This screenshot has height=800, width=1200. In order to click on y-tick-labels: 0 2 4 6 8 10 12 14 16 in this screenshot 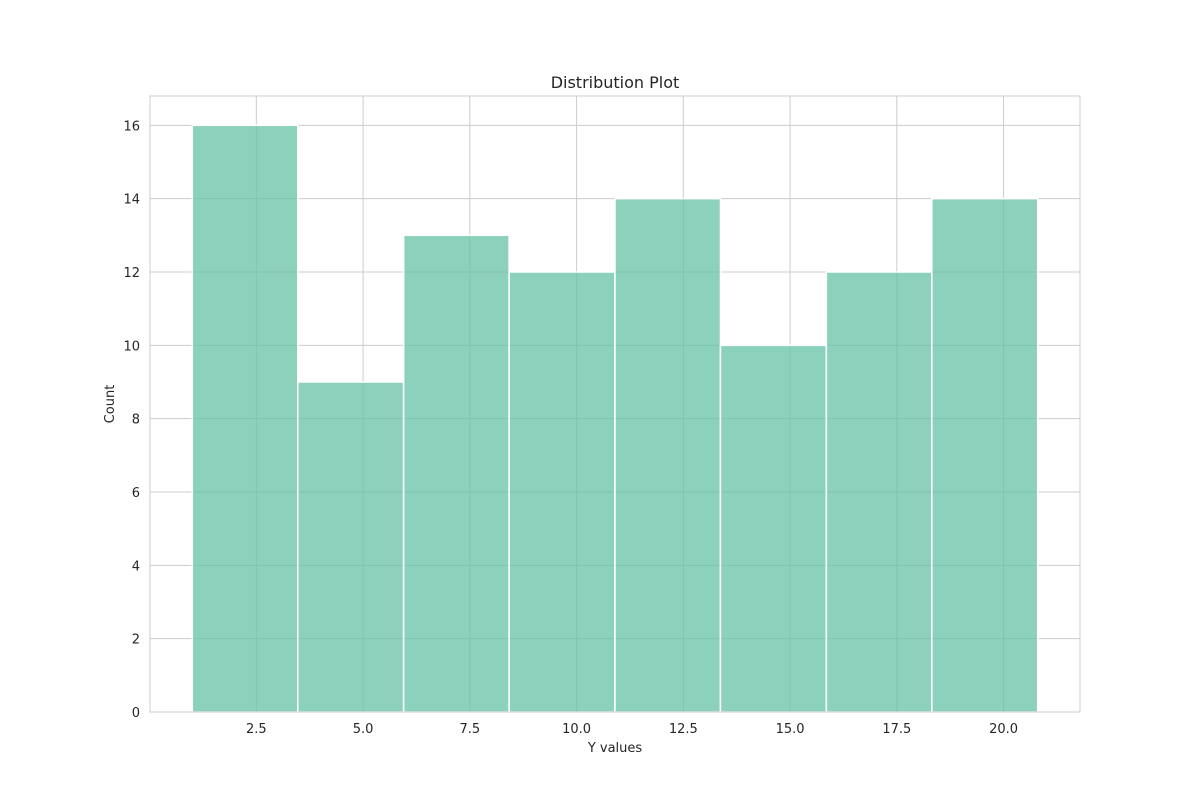, I will do `click(131, 420)`.